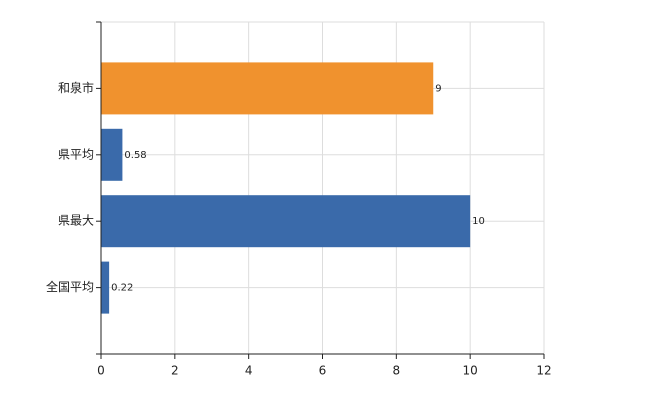 The image size is (650, 400). Describe the element at coordinates (122, 288) in the screenshot. I see `value-label: 0.22` at that location.